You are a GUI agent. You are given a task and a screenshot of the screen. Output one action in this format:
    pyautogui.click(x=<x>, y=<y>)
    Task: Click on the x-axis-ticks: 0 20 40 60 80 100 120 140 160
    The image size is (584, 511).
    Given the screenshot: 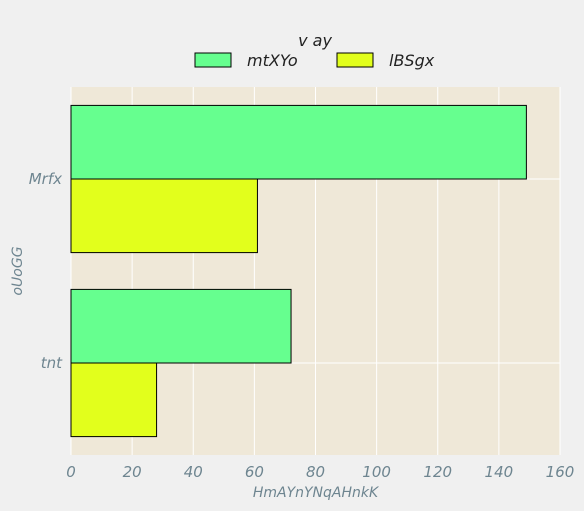 What is the action you would take?
    pyautogui.click(x=320, y=472)
    